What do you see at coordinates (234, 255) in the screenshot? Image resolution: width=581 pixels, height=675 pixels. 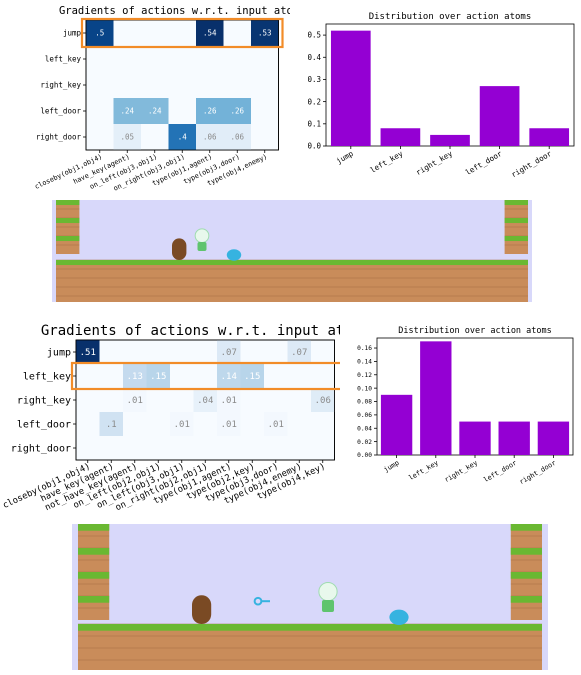 I see `enemy-icon` at bounding box center [234, 255].